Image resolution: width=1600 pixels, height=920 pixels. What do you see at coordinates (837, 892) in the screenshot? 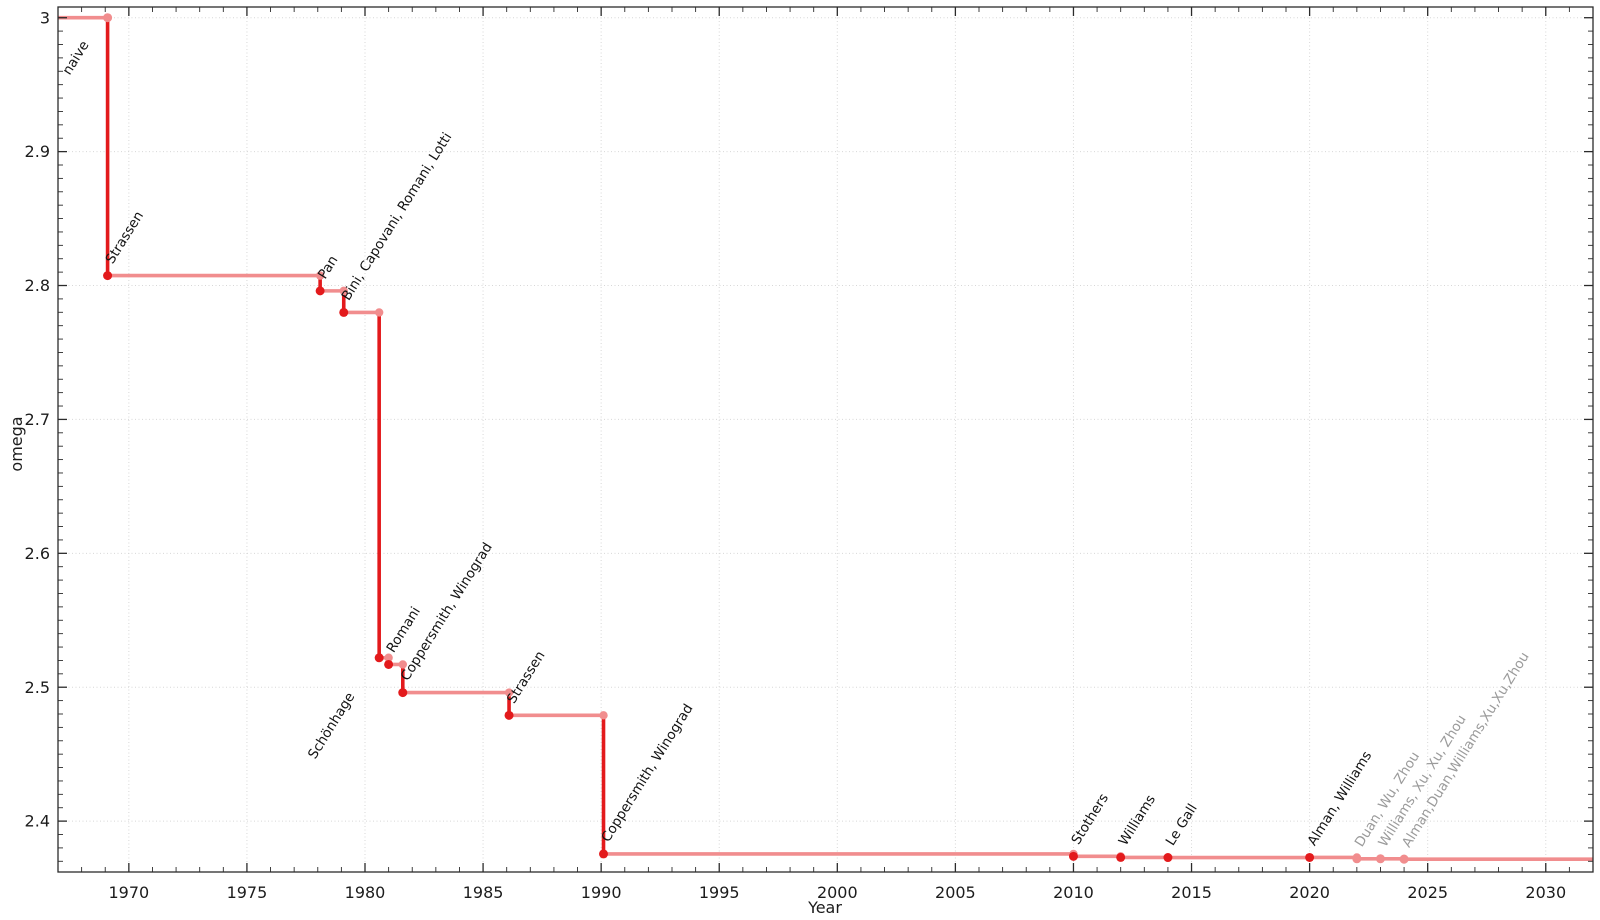
I see `x-tick-label: 2000` at bounding box center [837, 892].